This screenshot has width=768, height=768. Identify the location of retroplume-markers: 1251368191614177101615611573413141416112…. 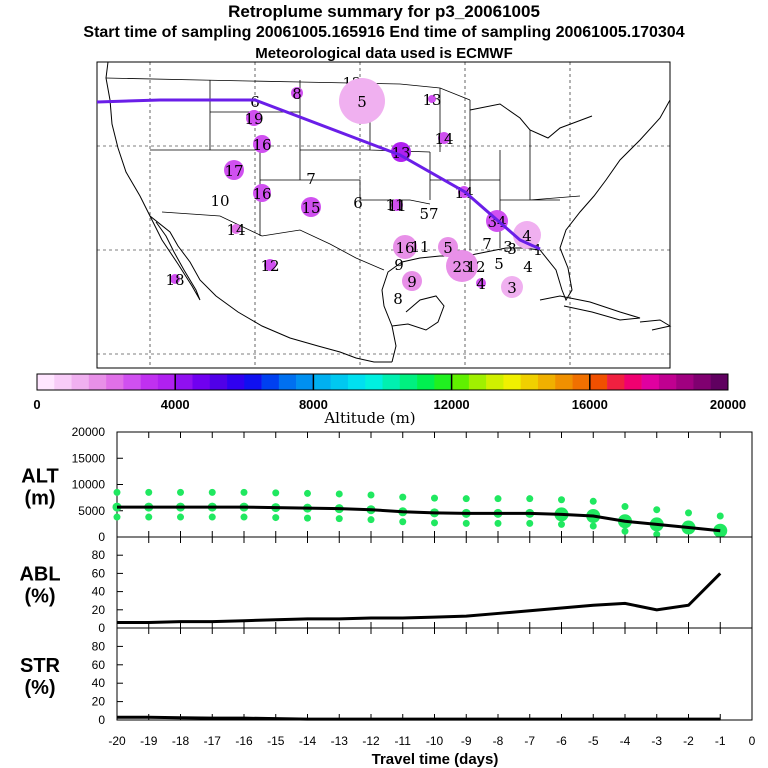
(353, 191).